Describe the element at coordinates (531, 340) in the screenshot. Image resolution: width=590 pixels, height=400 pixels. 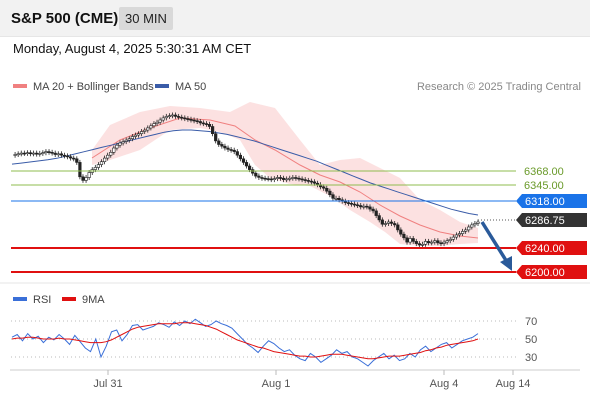
I see `rsi-tick-label: 50` at that location.